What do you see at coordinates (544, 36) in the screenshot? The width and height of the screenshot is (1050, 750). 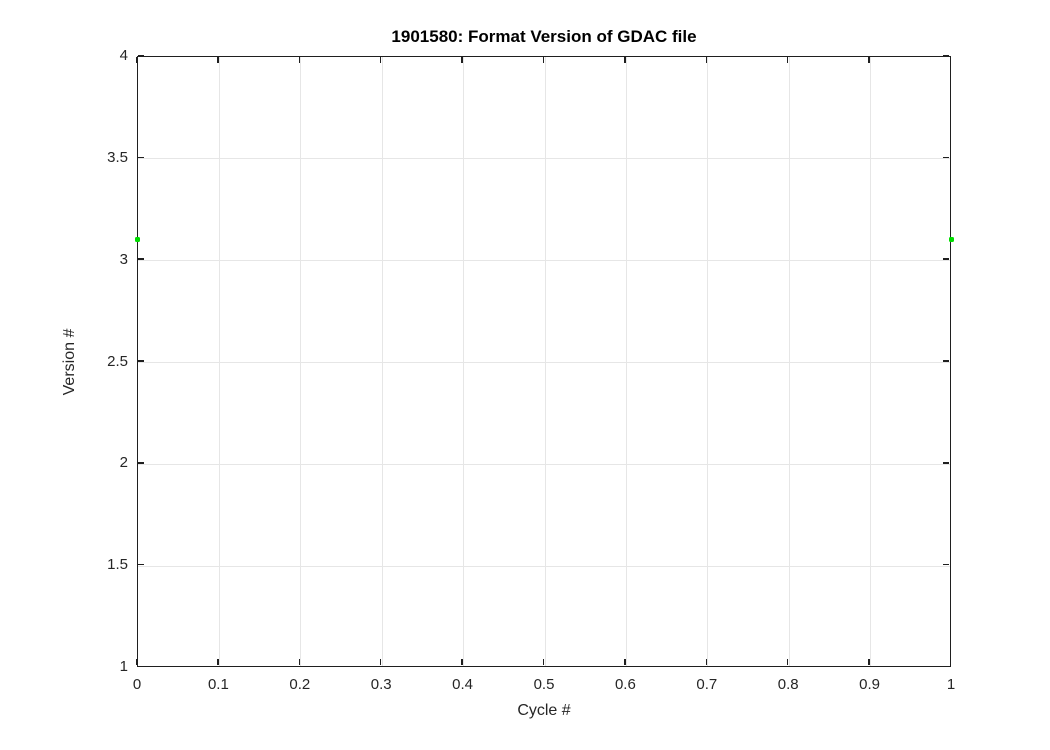 I see `chart-title: 1901580: Format Version of GDAC file` at bounding box center [544, 36].